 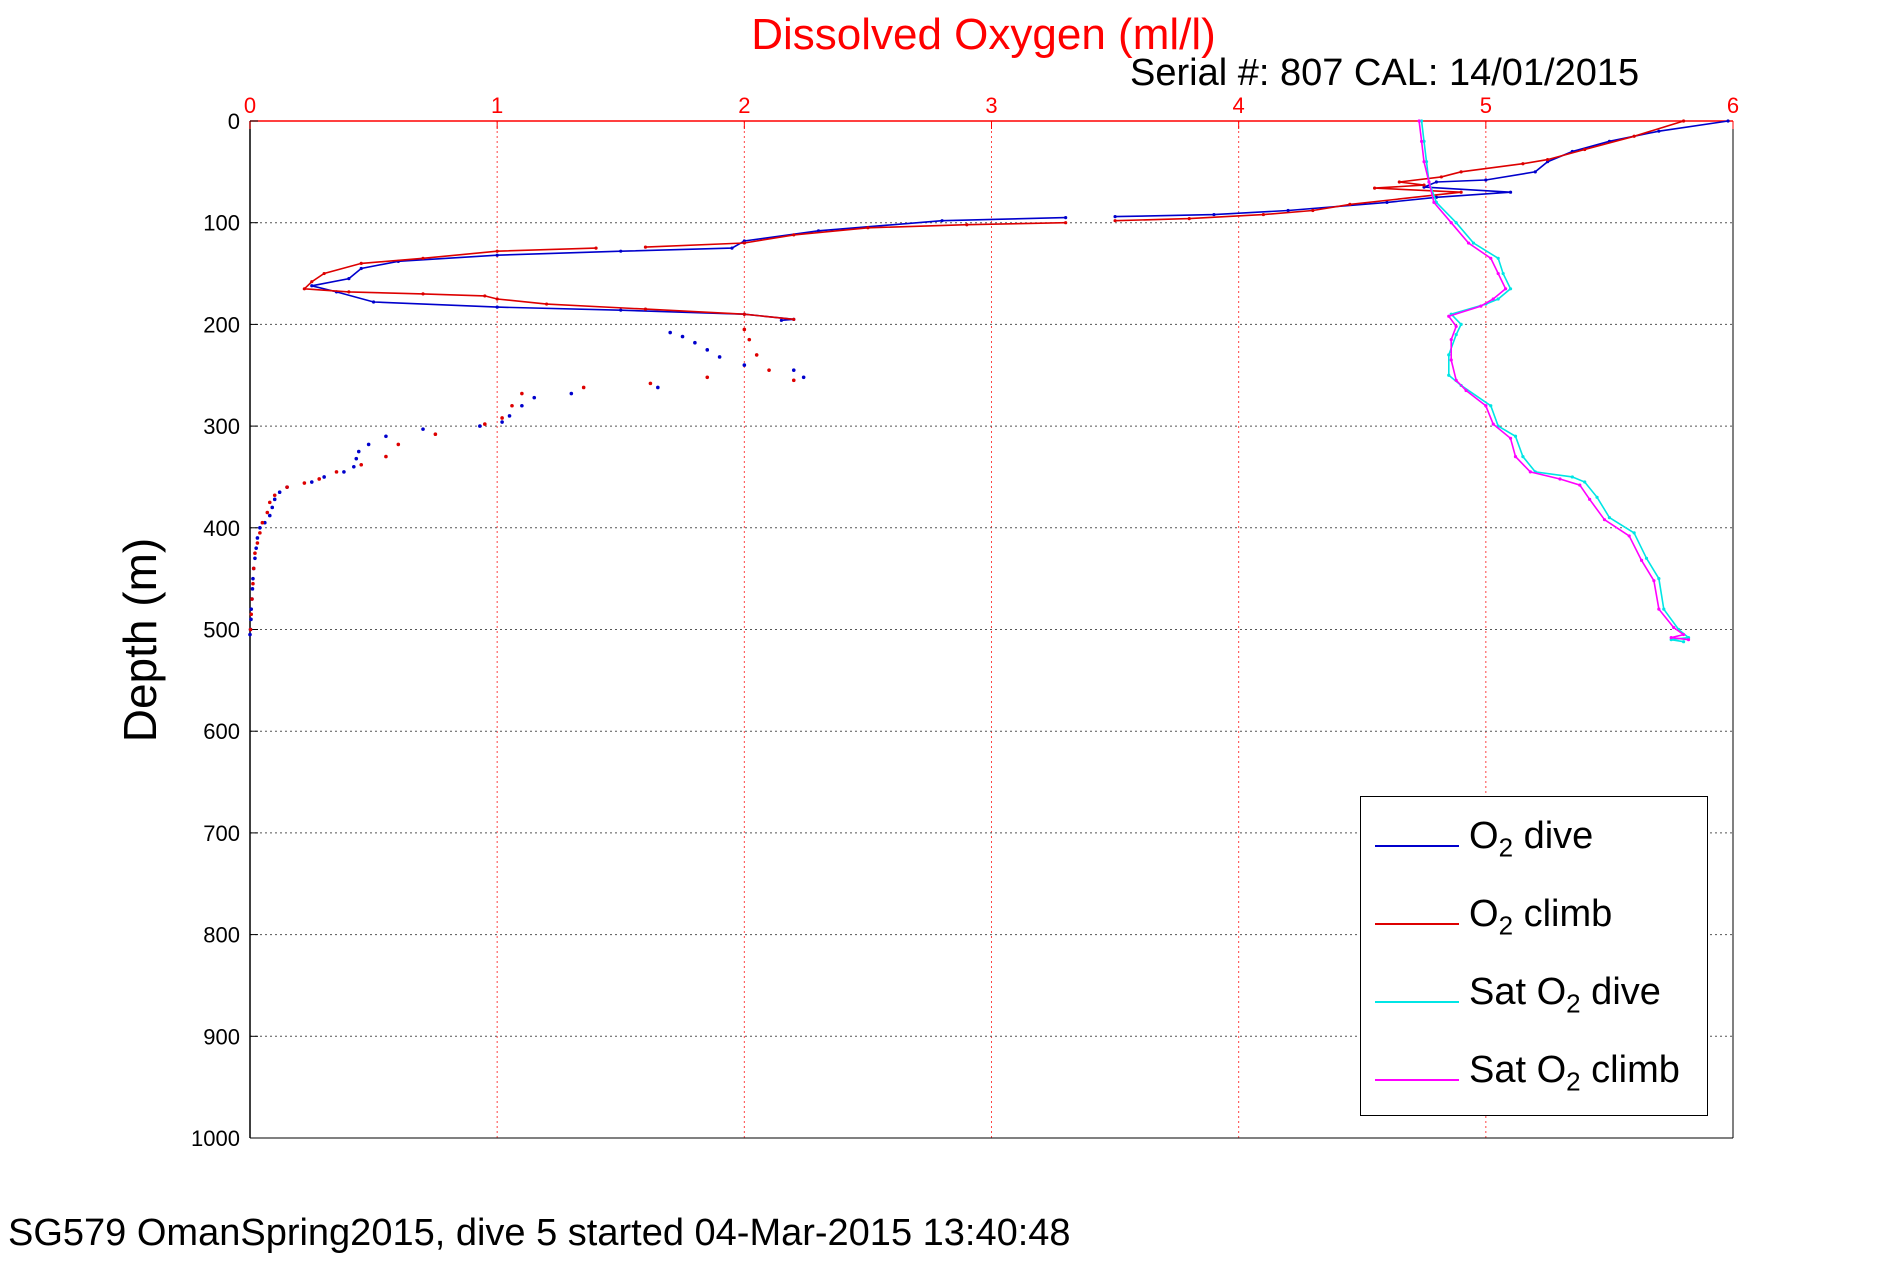 I want to click on y-tick-label-600: 600, so click(x=221, y=731).